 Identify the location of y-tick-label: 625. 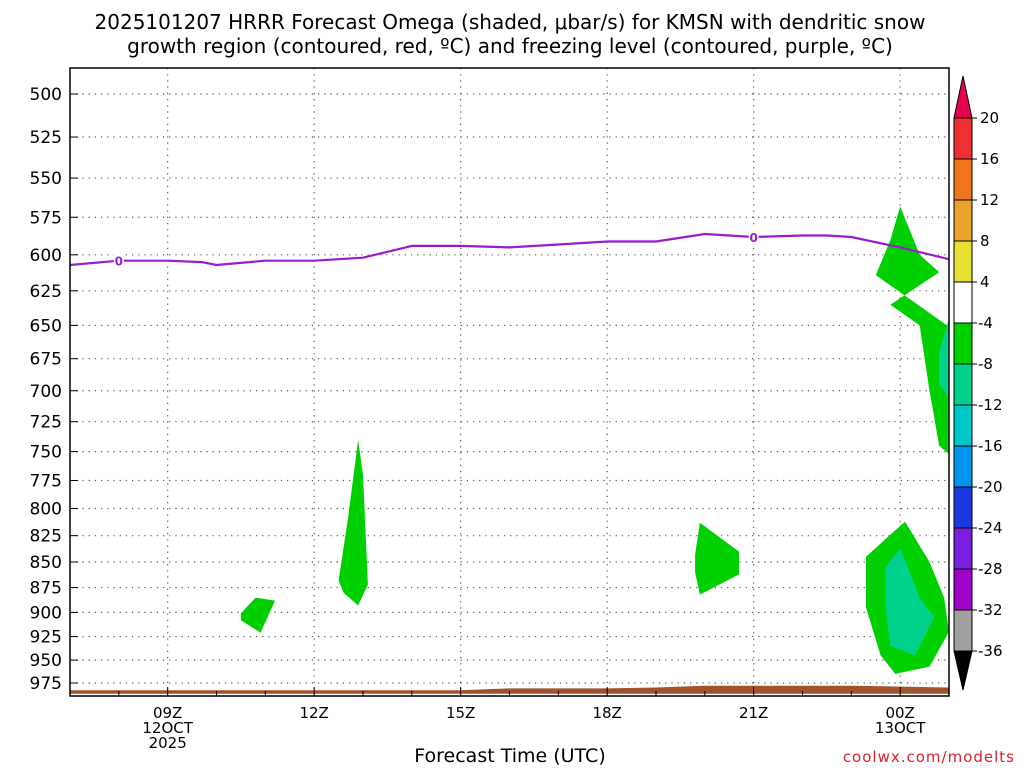
(46, 292).